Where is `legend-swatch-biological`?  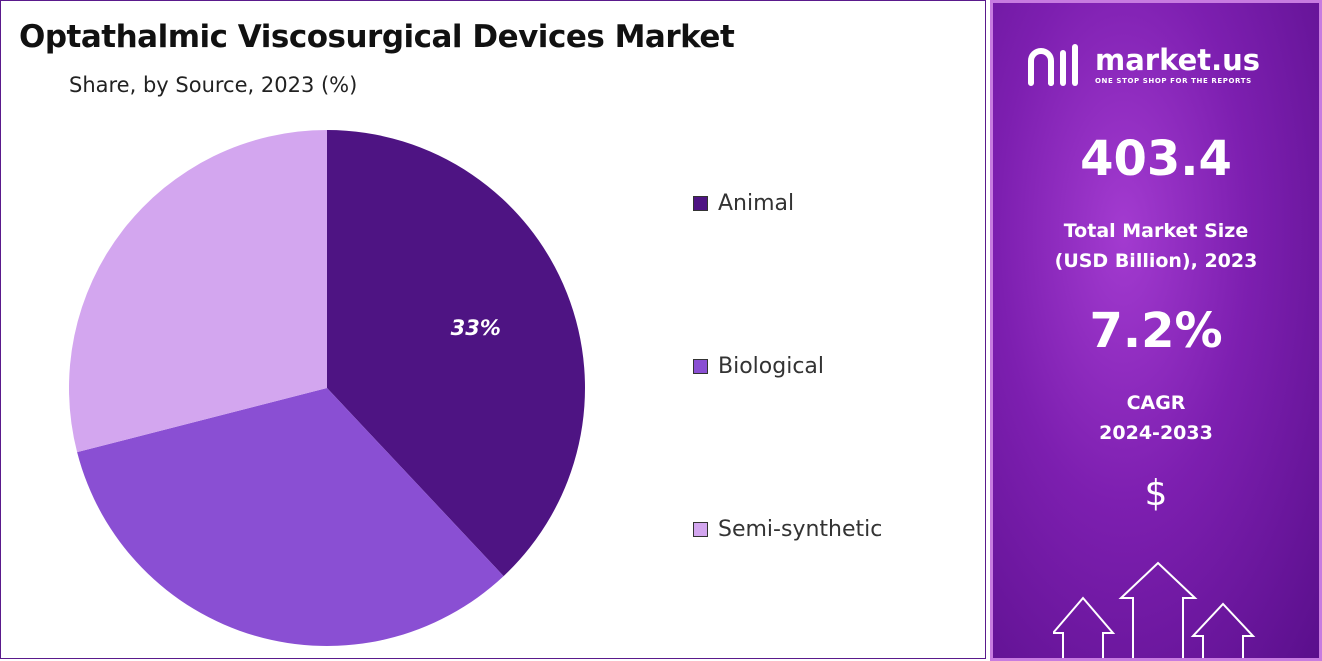
legend-swatch-biological is located at coordinates (700, 366).